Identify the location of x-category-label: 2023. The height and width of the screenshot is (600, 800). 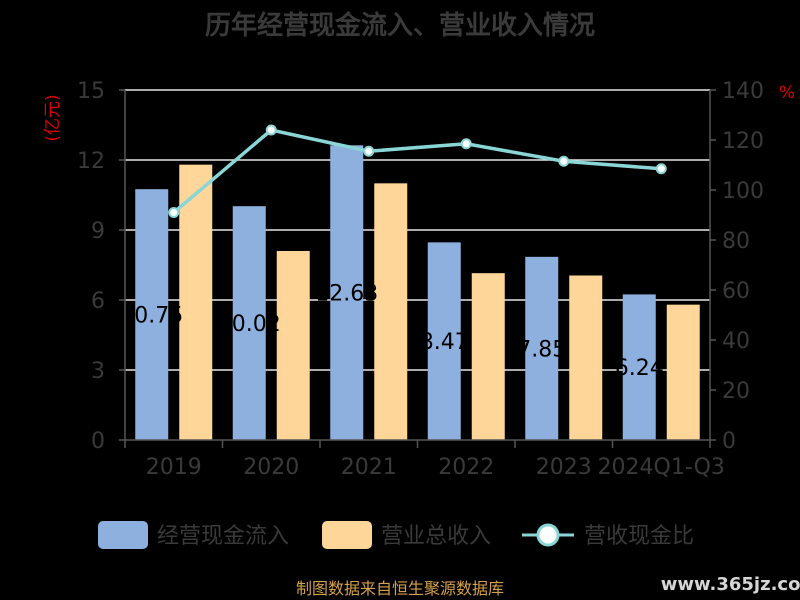
(564, 467).